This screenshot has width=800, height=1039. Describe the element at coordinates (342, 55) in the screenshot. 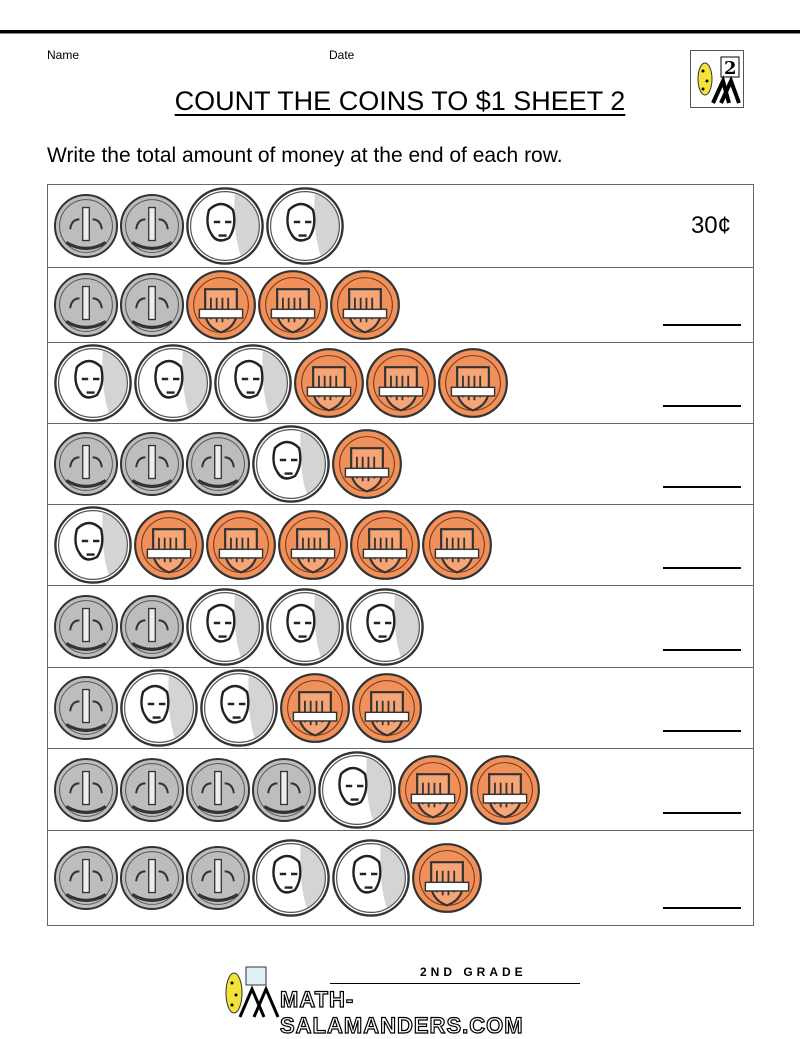

I see `date-label: Date` at that location.